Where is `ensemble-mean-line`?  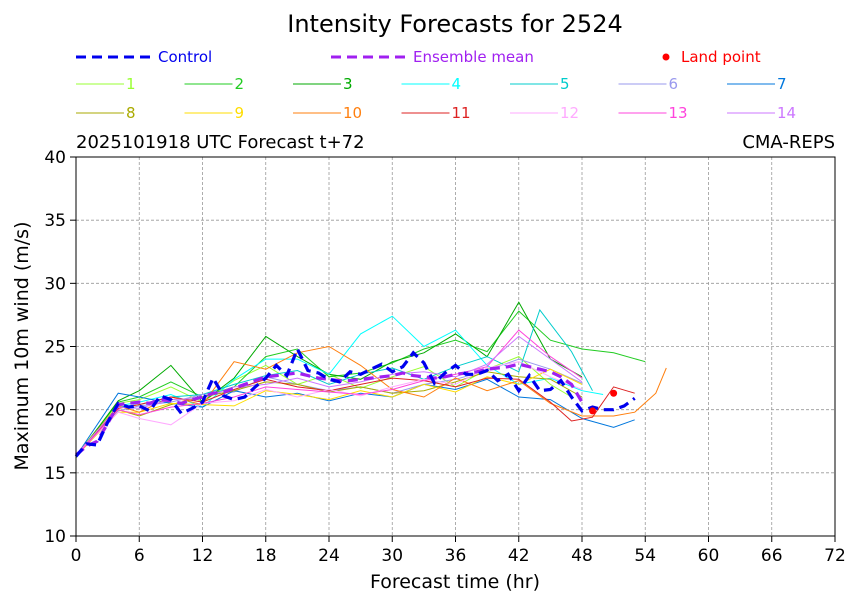 ensemble-mean-line is located at coordinates (329, 409).